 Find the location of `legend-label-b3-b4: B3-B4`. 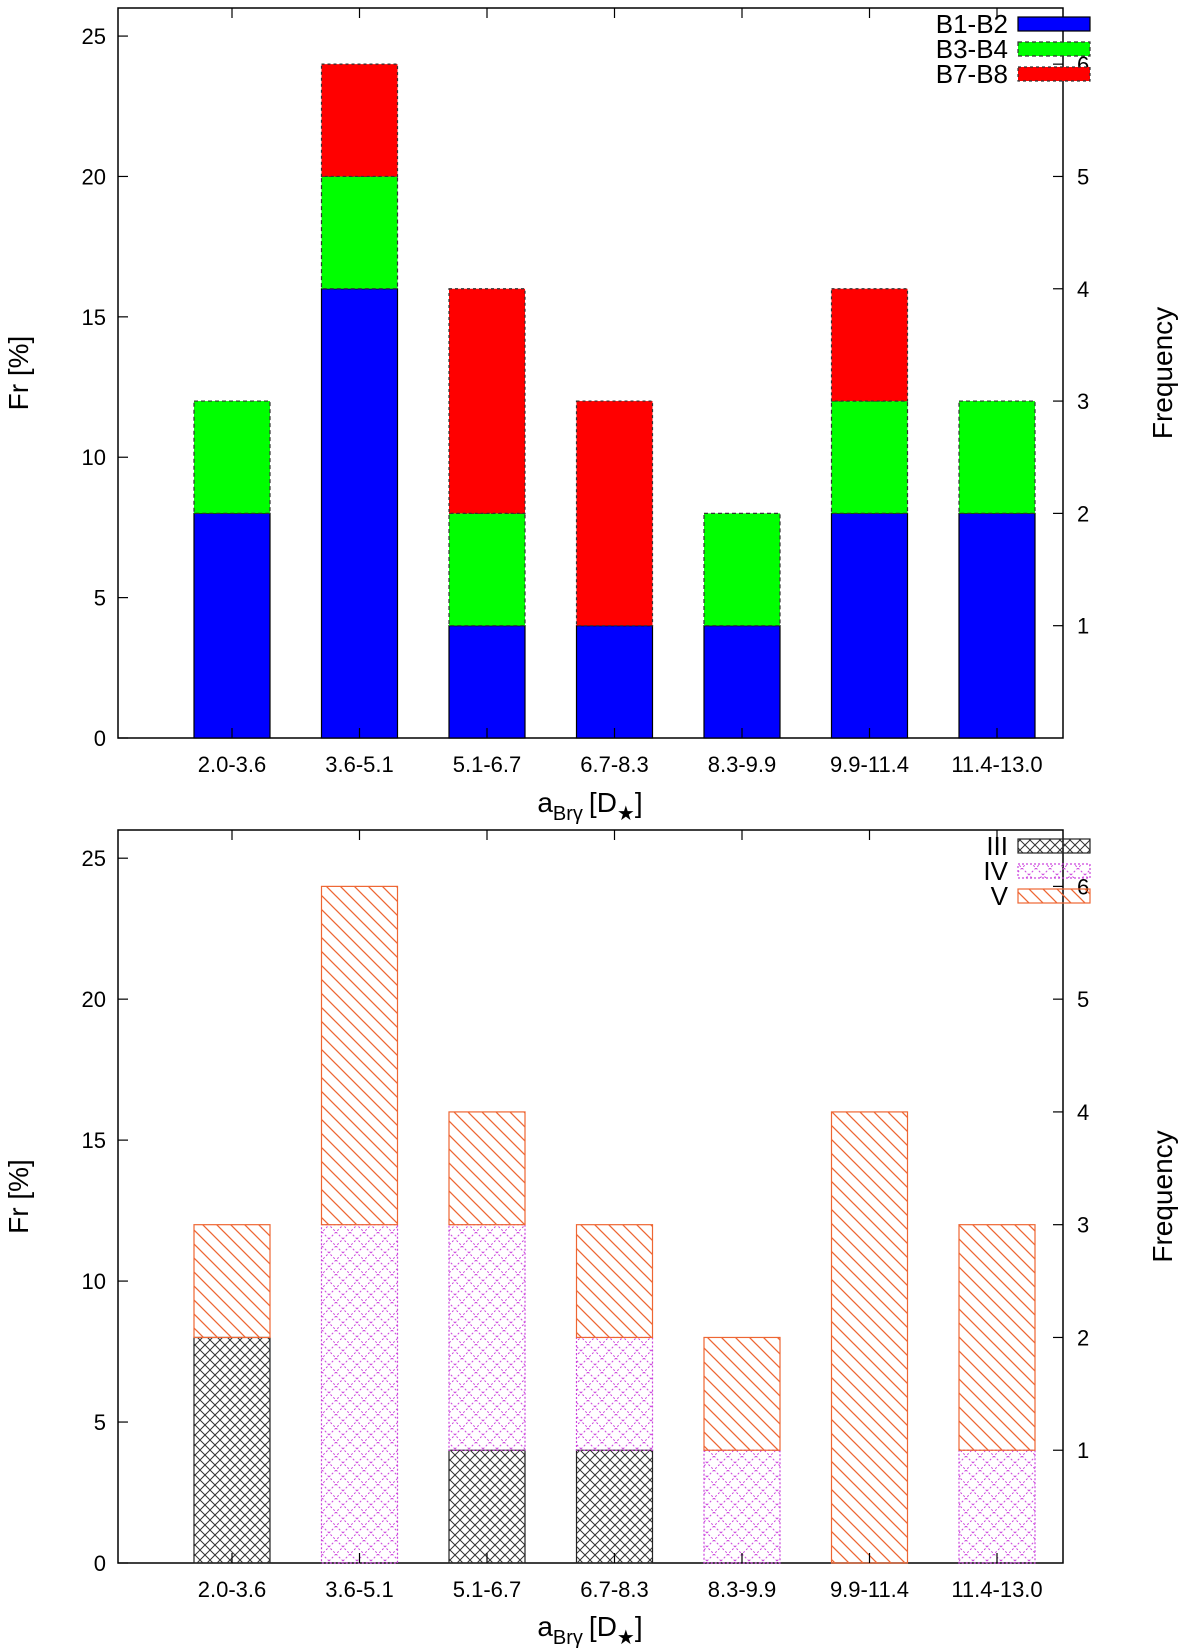

legend-label-b3-b4: B3-B4 is located at coordinates (972, 49).